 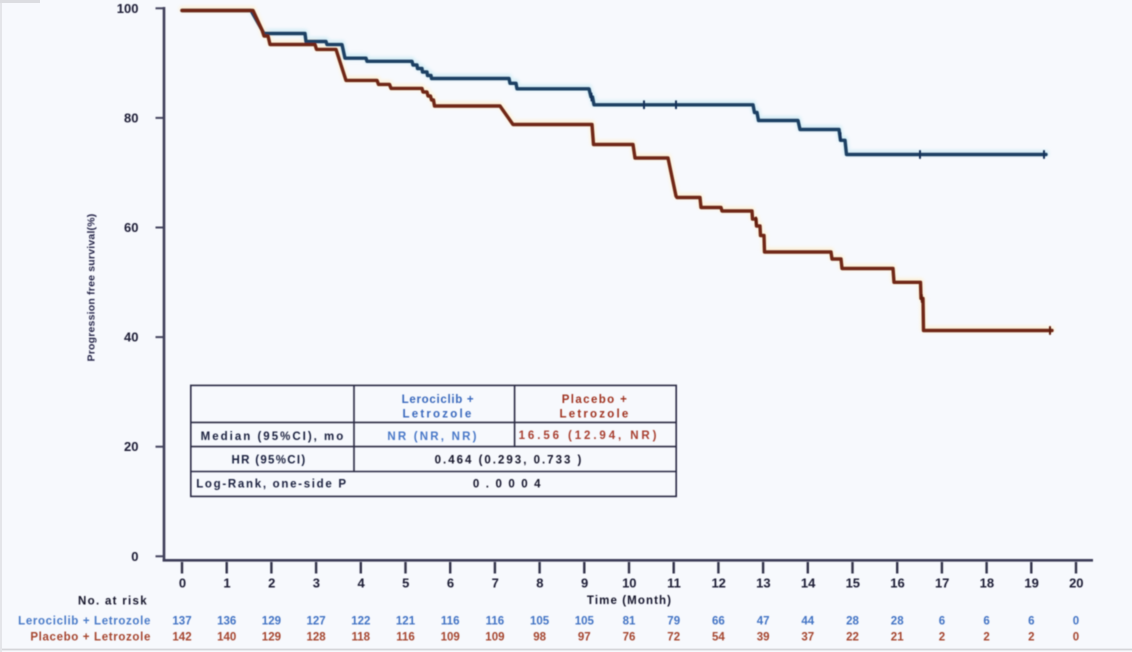 What do you see at coordinates (181, 622) in the screenshot?
I see `svg-text: 137` at bounding box center [181, 622].